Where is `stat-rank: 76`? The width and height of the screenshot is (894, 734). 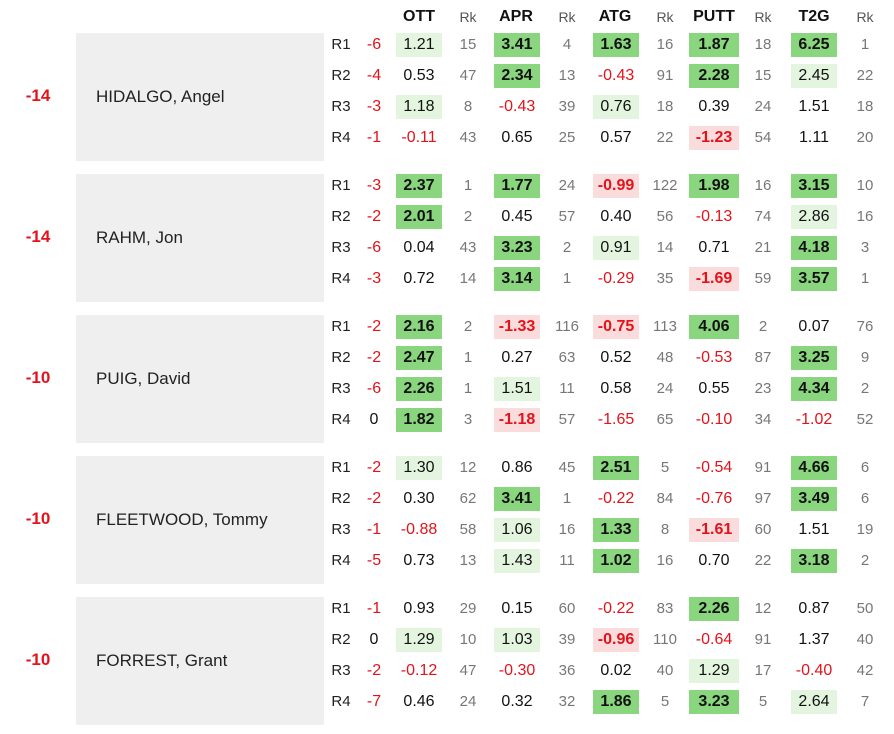
stat-rank: 76 is located at coordinates (865, 326).